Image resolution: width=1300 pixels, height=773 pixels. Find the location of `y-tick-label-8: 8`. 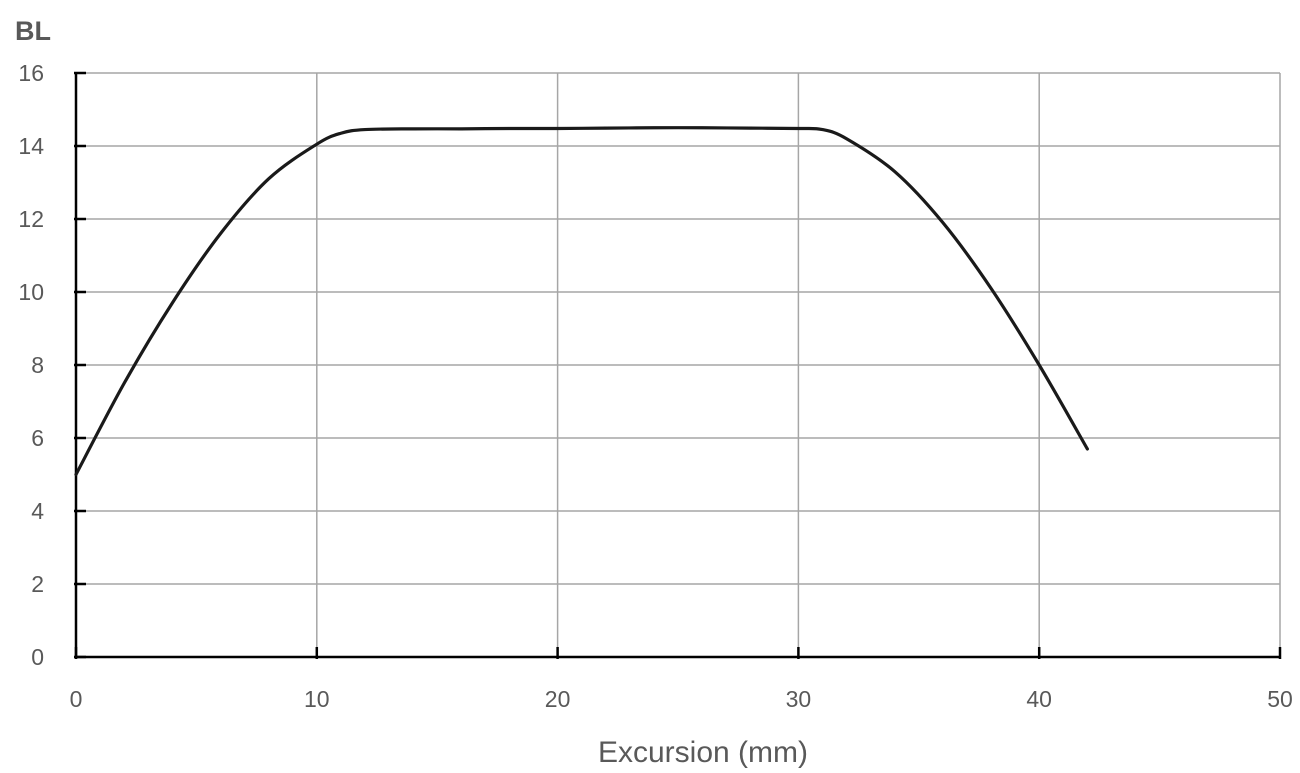

y-tick-label-8: 8 is located at coordinates (37, 365).